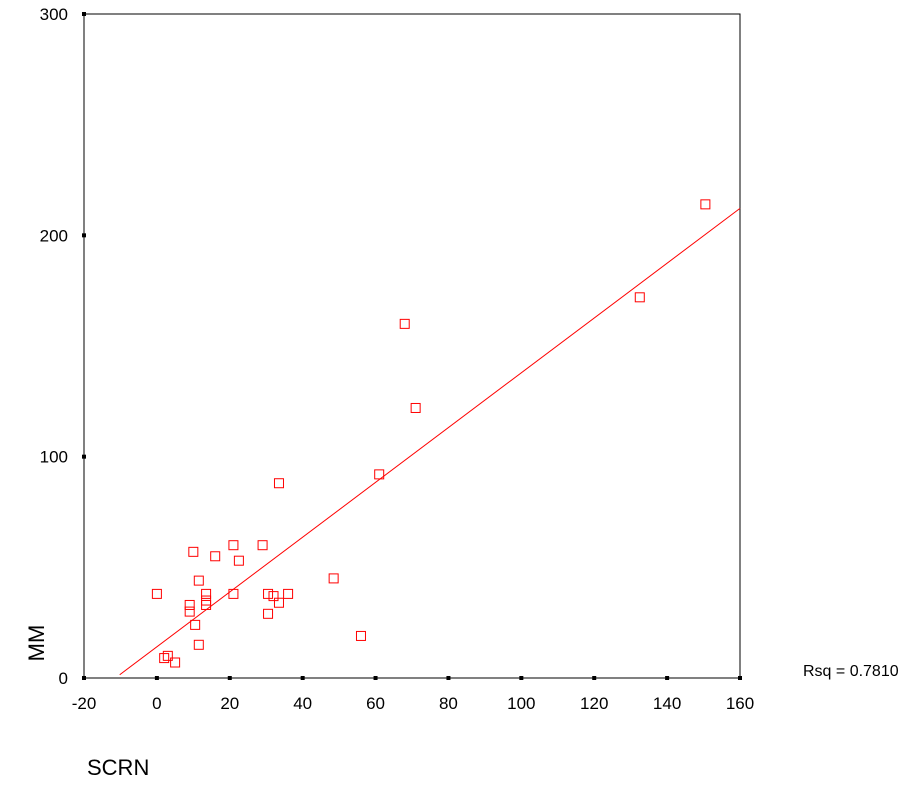 This screenshot has height=796, width=923. Describe the element at coordinates (36, 643) in the screenshot. I see `y-axis-title: MM` at that location.